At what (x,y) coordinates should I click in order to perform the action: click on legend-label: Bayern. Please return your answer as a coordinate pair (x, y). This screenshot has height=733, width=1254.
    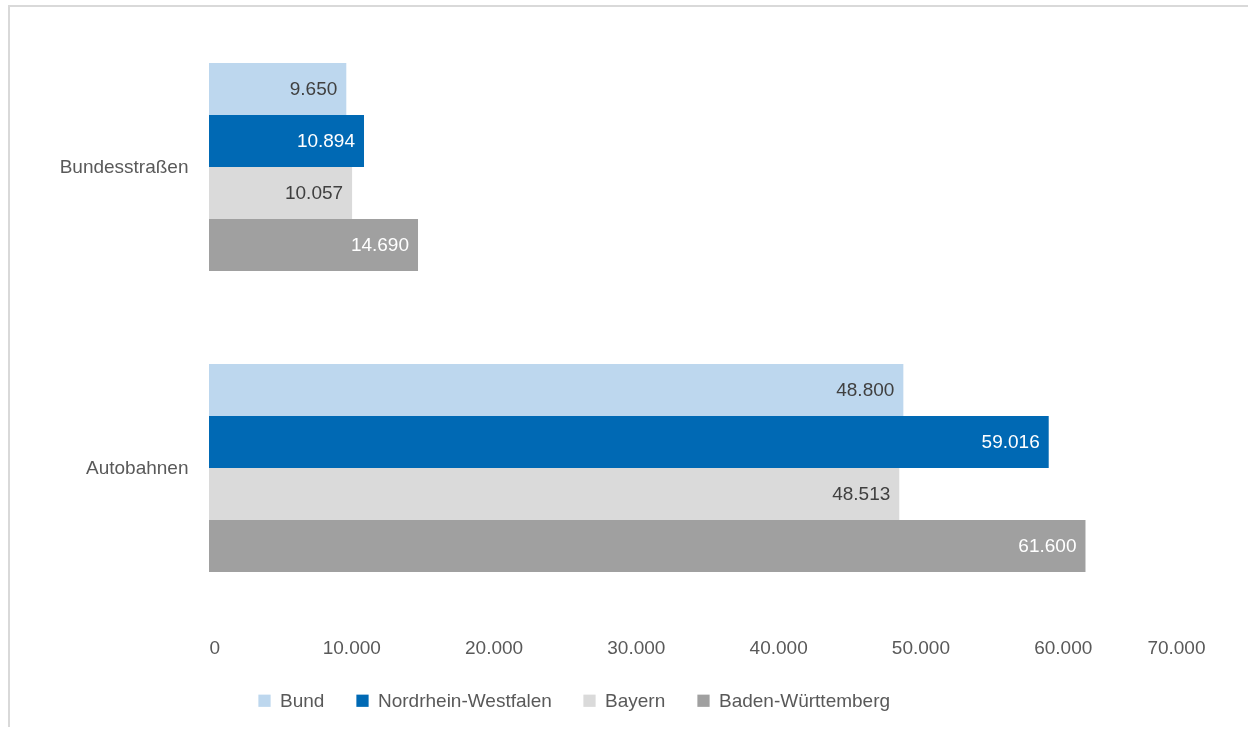
    Looking at the image, I should click on (635, 700).